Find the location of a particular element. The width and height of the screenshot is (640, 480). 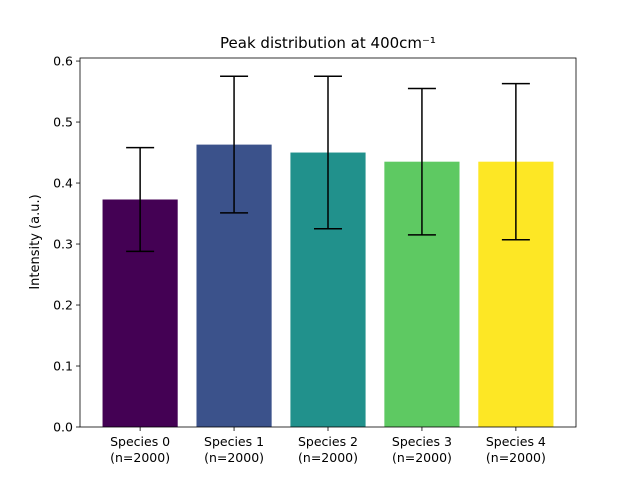

y-axis-label: Intensity (a.u.) is located at coordinates (35, 241).